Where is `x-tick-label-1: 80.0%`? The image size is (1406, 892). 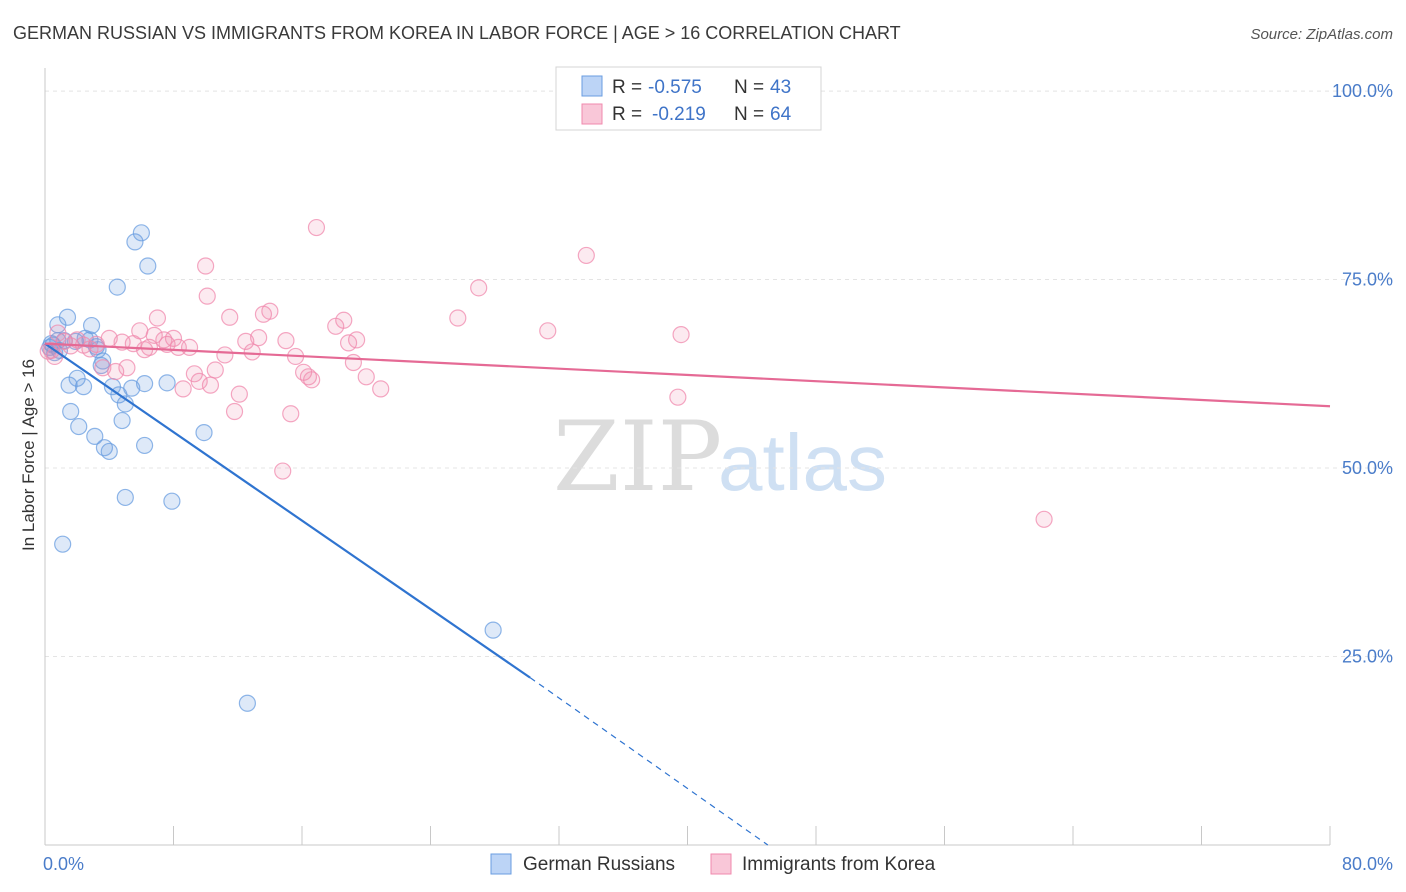 x-tick-label-1: 80.0% is located at coordinates (1367, 864).